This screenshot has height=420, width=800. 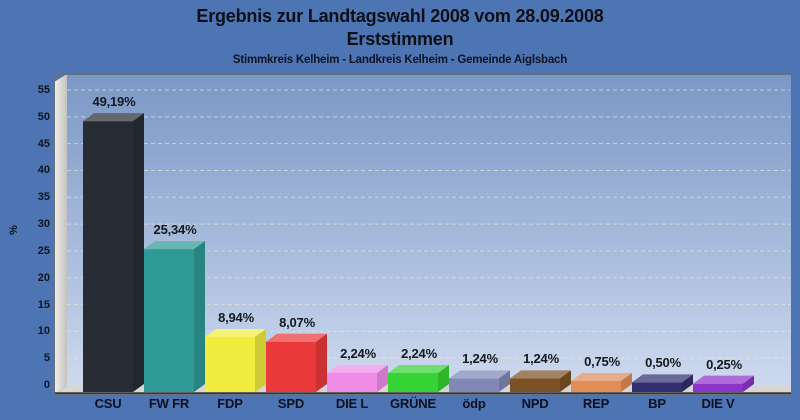 I want to click on value-label-die-l: 2,24%, so click(x=358, y=353).